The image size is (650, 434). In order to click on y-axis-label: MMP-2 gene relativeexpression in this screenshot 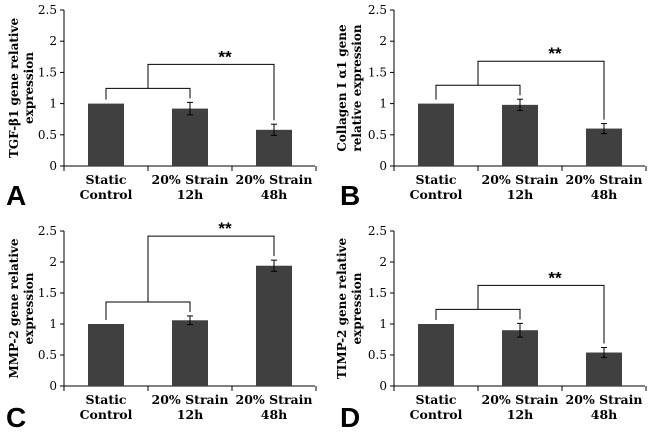, I will do `click(21, 308)`.